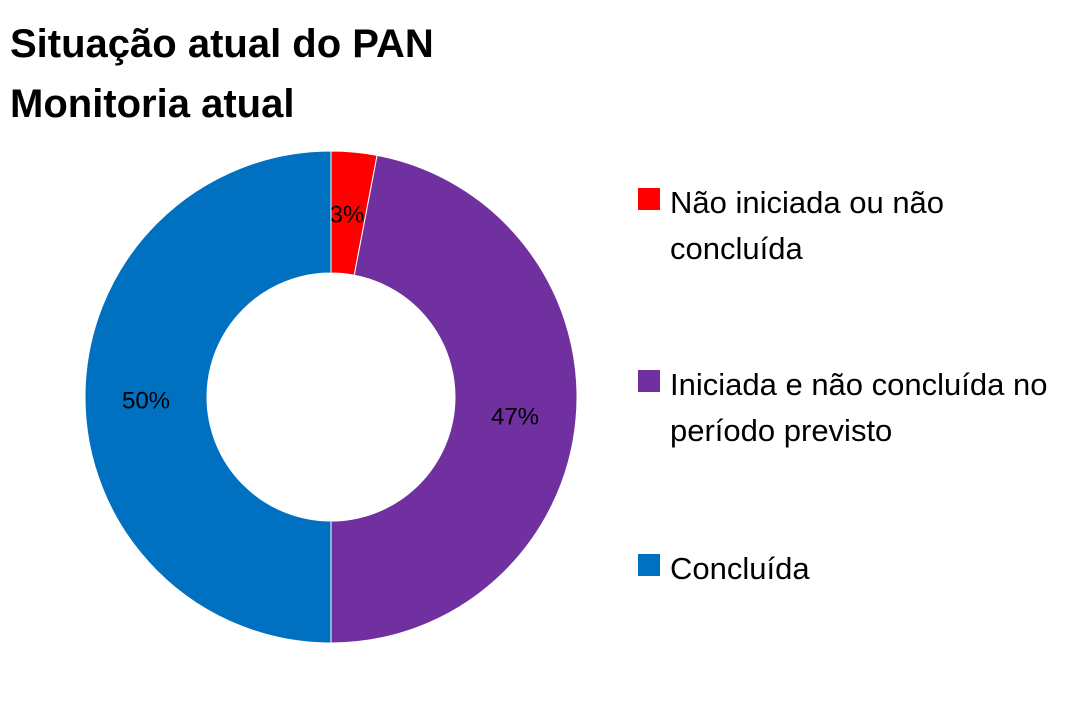 Image resolution: width=1080 pixels, height=710 pixels. I want to click on data-label-1: 47%, so click(515, 416).